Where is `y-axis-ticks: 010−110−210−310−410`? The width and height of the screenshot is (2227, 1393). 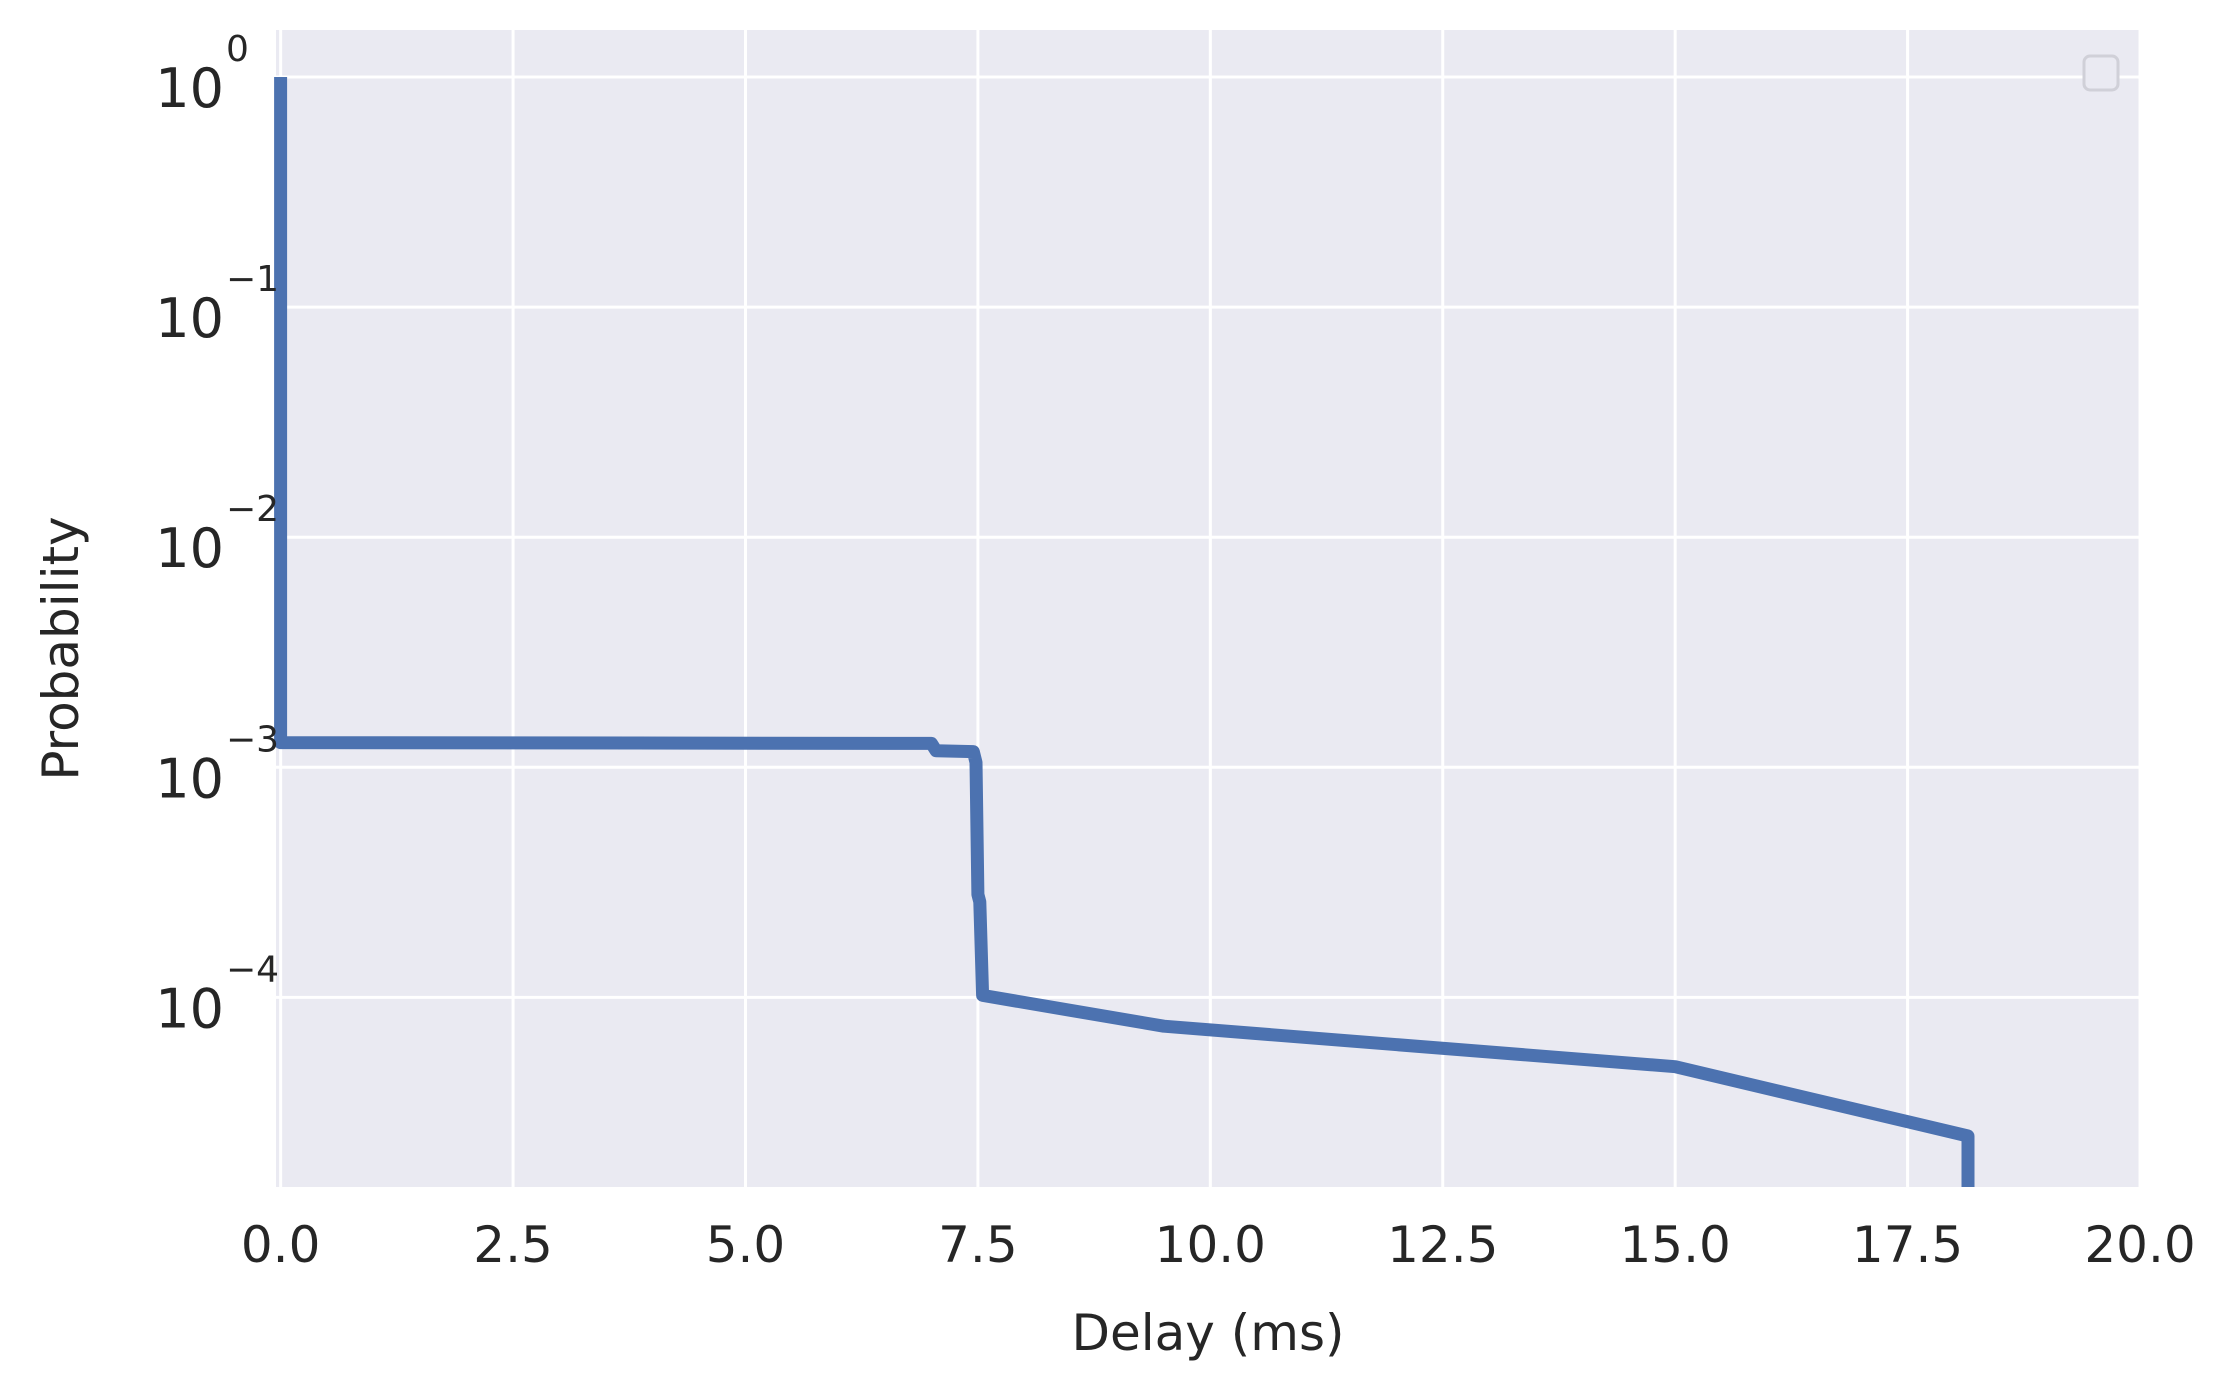 y-axis-ticks: 010−110−210−310−410 is located at coordinates (217, 534).